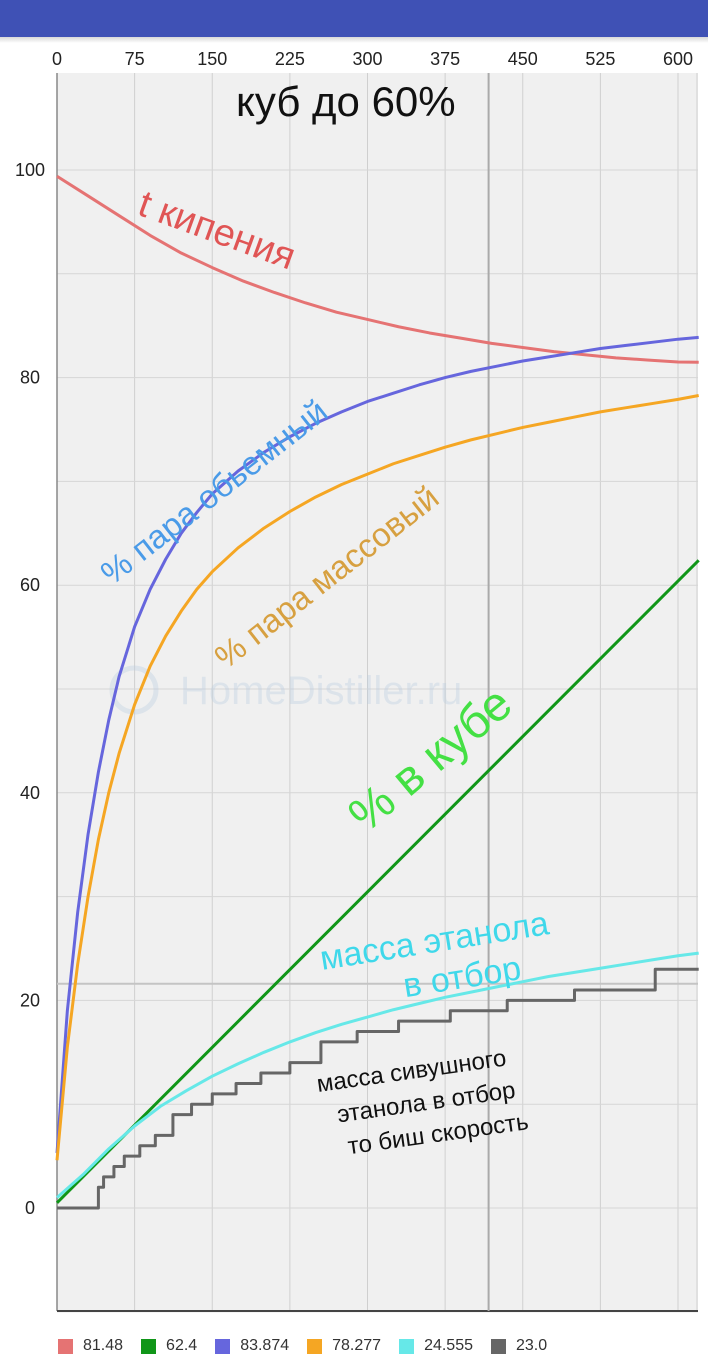  What do you see at coordinates (30, 585) in the screenshot?
I see `y-tick-label: 60` at bounding box center [30, 585].